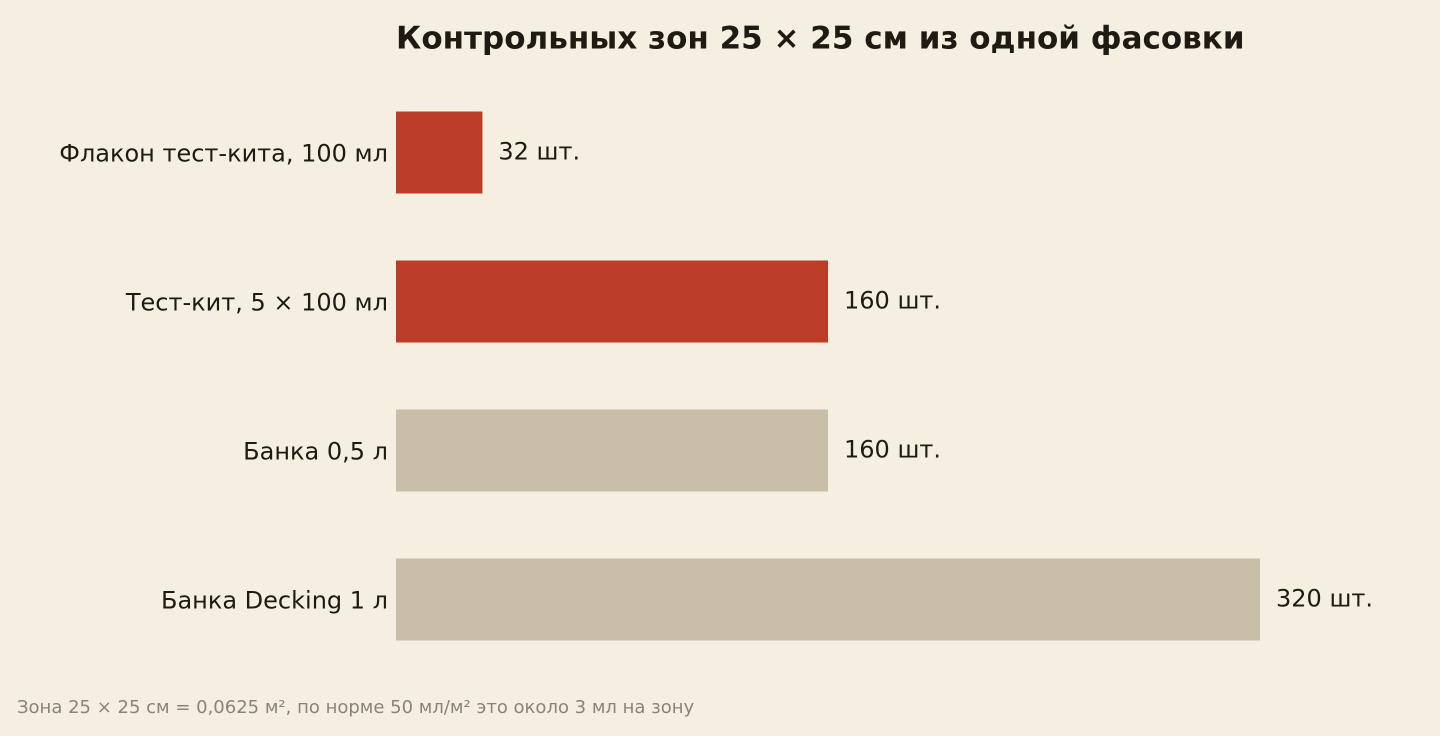  I want to click on category-label: Тест-кит, 5 × 100 мл, so click(256, 303).